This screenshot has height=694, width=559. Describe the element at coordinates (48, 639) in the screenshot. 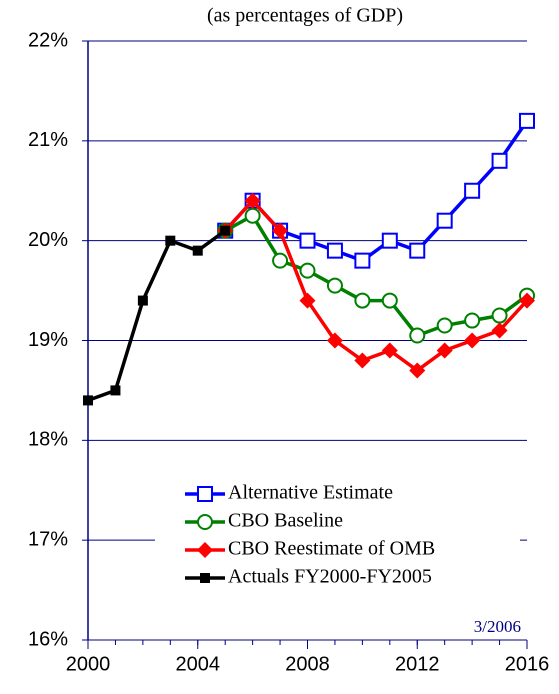

I see `y-tick-label: 16%` at that location.